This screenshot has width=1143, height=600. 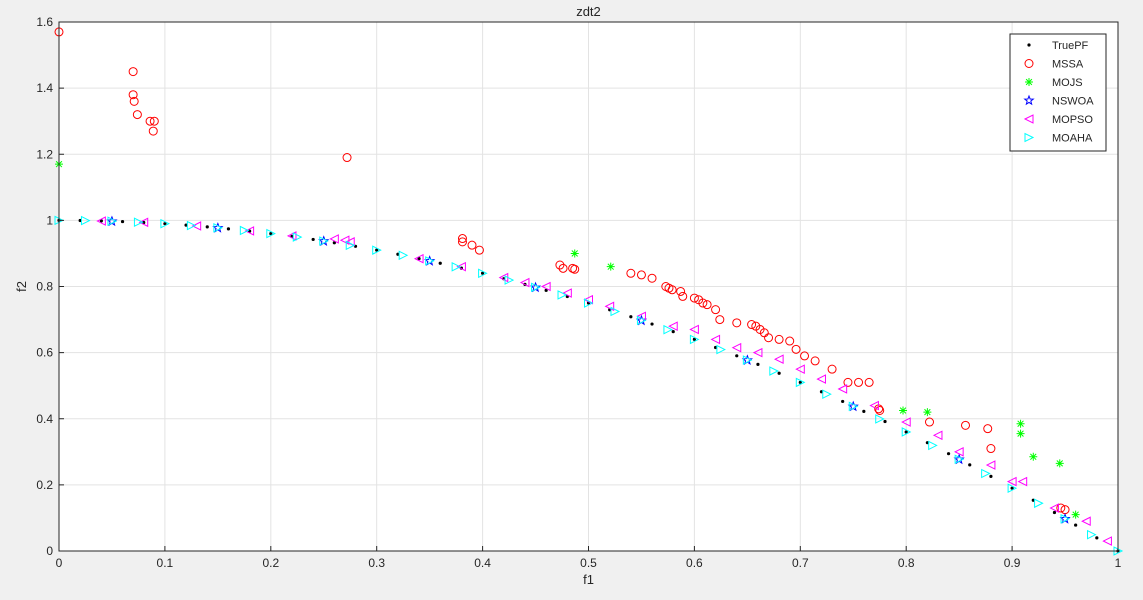 I want to click on x-tick-label: 1, so click(x=1118, y=563).